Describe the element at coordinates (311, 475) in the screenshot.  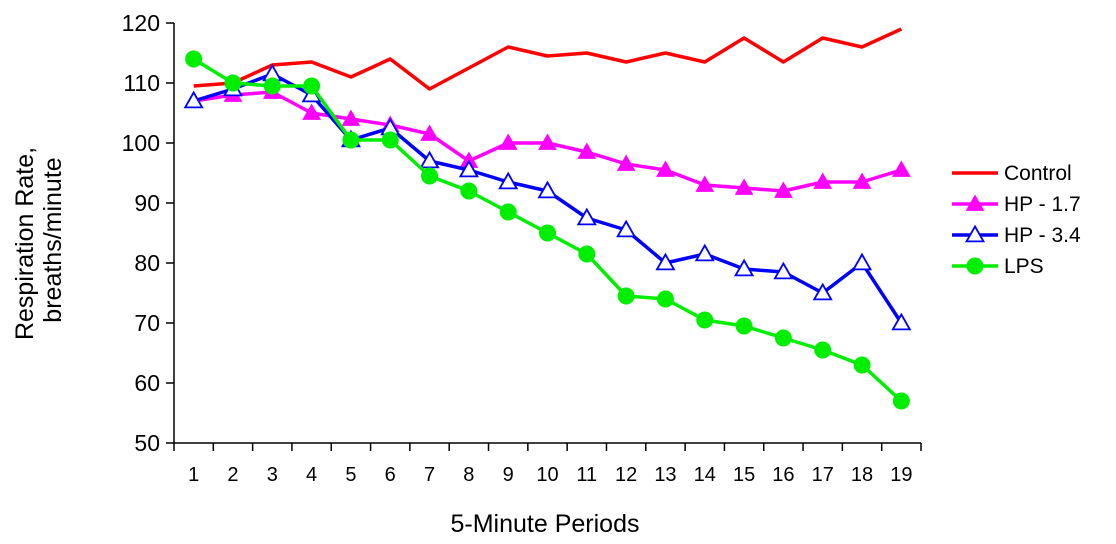
I see `x-tick-label: 4` at that location.